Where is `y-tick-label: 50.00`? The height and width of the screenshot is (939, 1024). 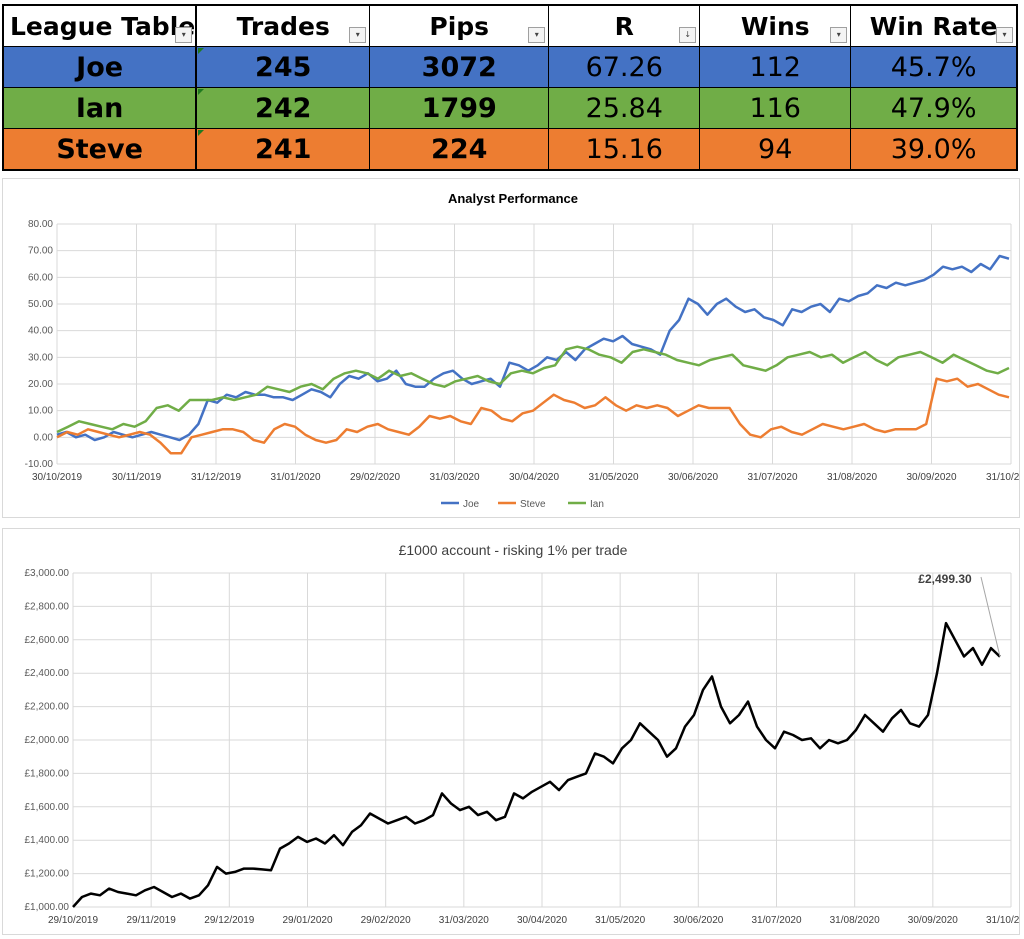 y-tick-label: 50.00 is located at coordinates (40, 304).